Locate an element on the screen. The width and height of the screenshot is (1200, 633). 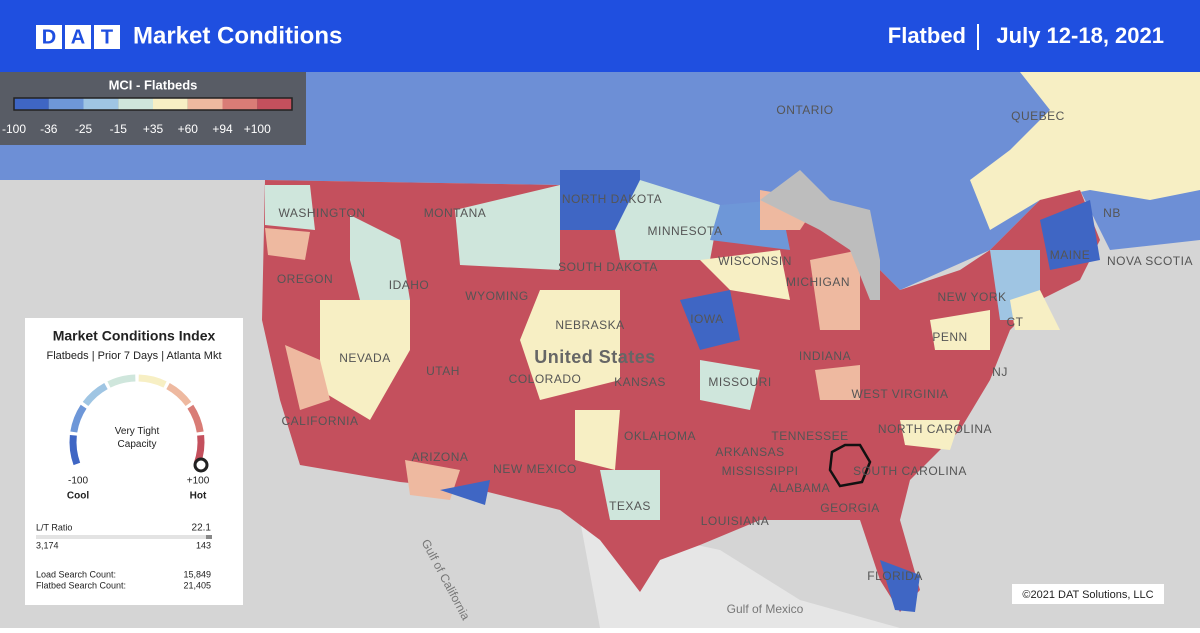
map-label: NORTH CAROLINA is located at coordinates (935, 429).